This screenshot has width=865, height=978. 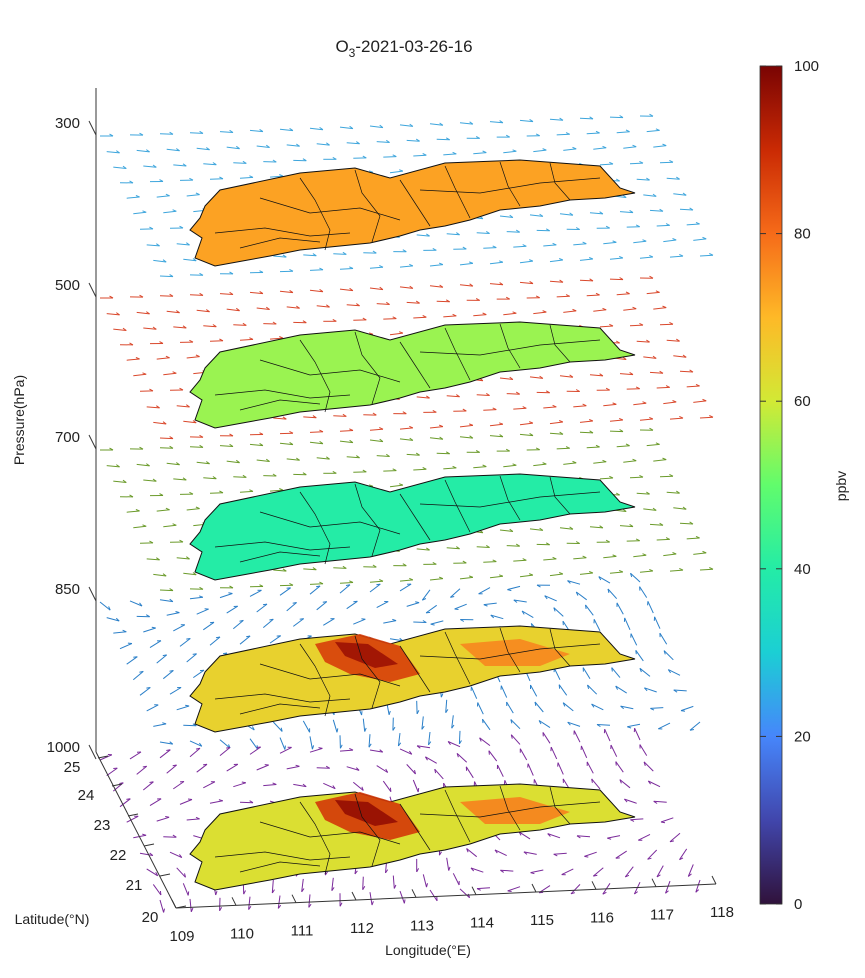 I want to click on pressure-tick, so click(x=92, y=442).